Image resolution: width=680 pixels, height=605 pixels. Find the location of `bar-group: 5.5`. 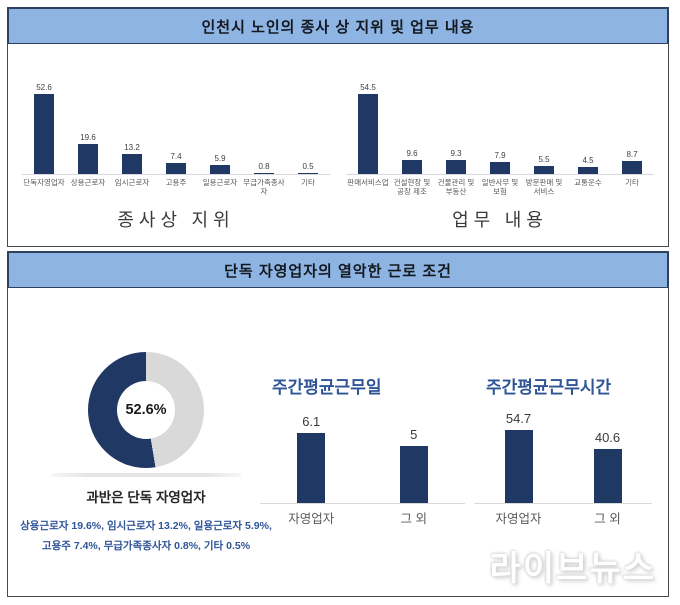

bar-group: 5.5 is located at coordinates (544, 164).